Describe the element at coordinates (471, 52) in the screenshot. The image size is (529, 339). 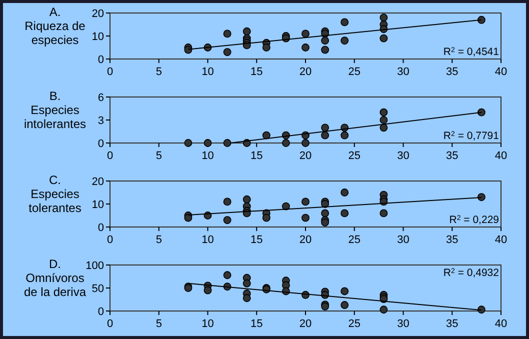
I see `annotation: R$^{2}$ = 0,4541` at that location.